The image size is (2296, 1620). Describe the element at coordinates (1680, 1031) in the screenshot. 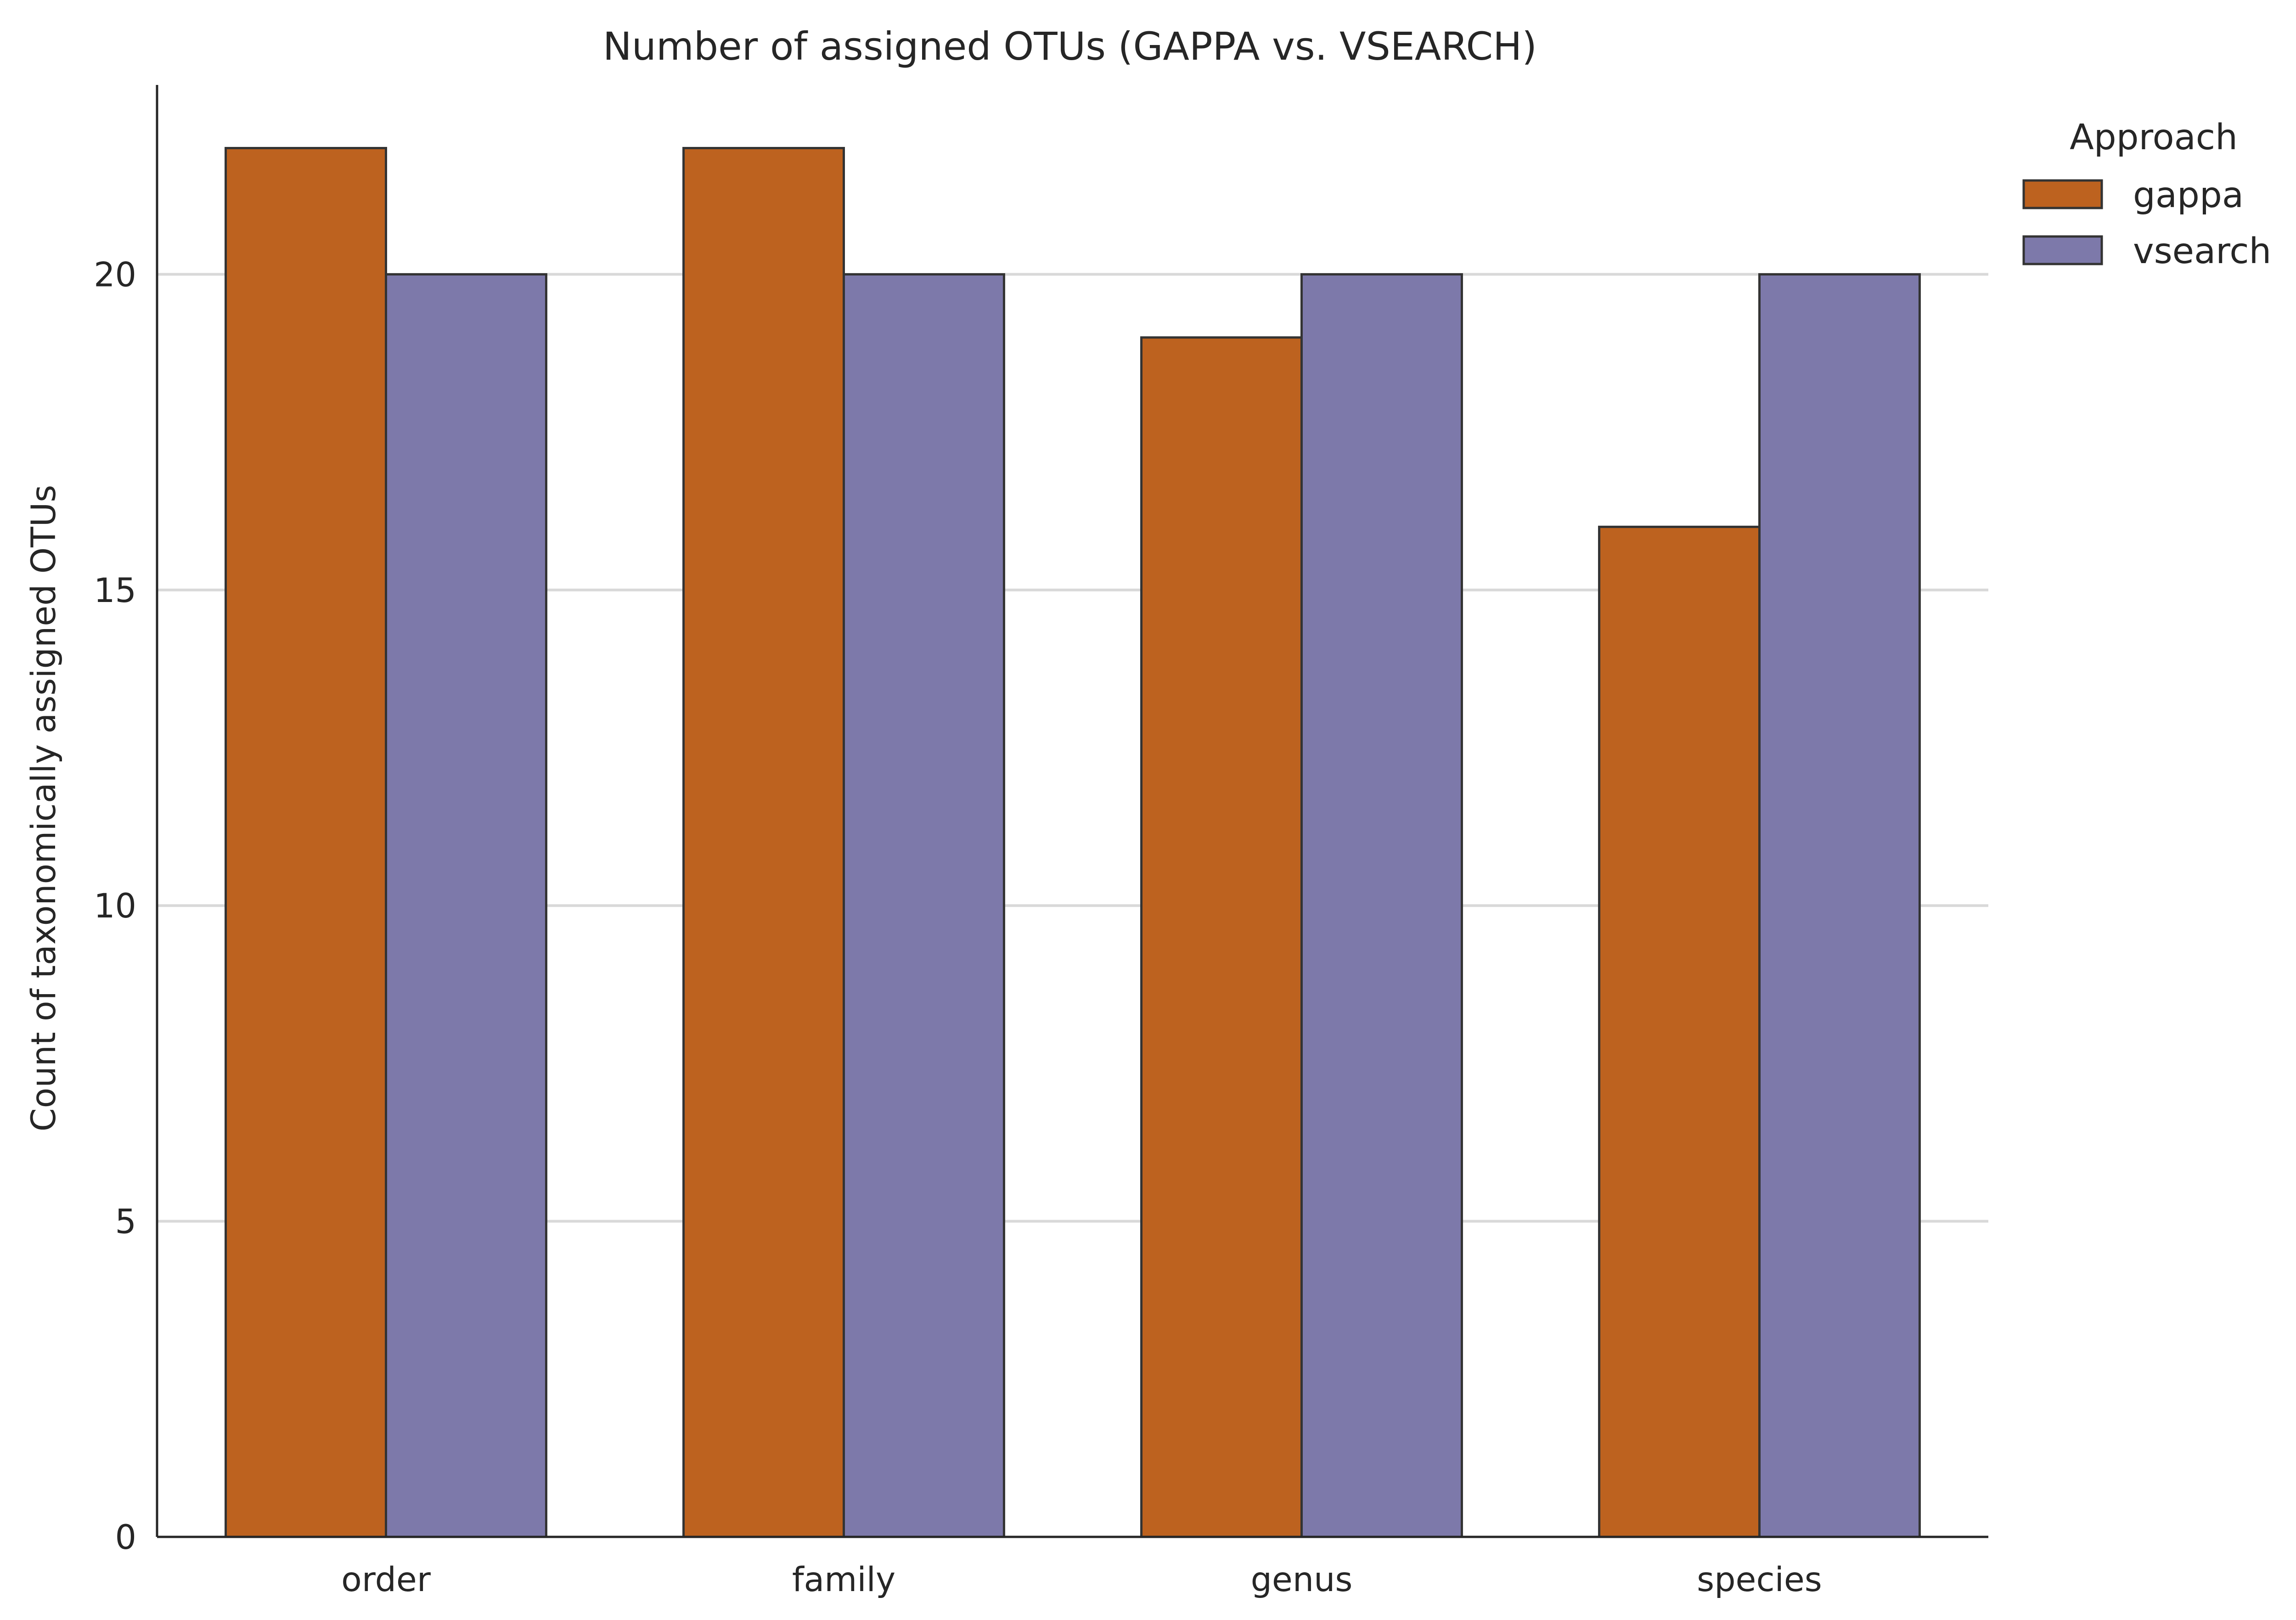

I see `bar-gappa-species` at that location.